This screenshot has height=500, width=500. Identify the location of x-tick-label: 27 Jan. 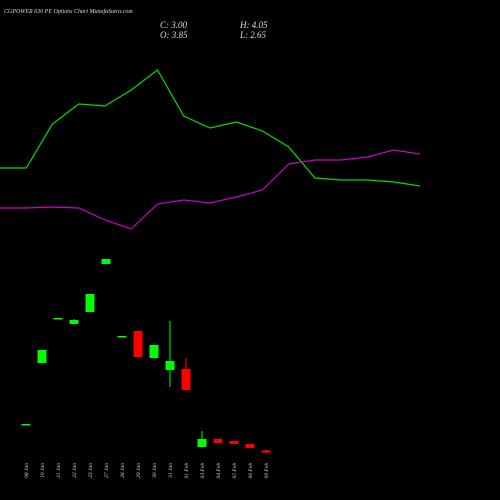
(107, 470).